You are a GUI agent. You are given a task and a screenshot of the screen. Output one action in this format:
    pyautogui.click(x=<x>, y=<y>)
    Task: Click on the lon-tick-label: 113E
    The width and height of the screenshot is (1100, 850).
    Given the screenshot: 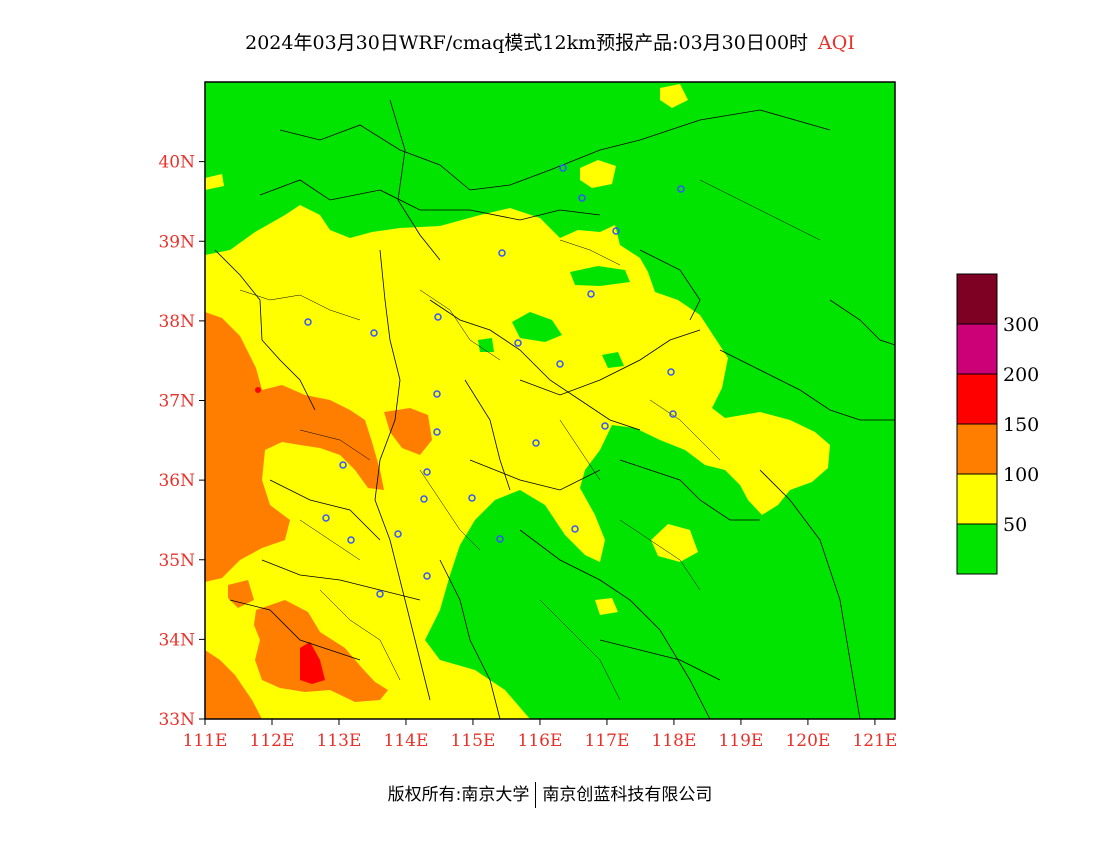 What is the action you would take?
    pyautogui.click(x=339, y=741)
    